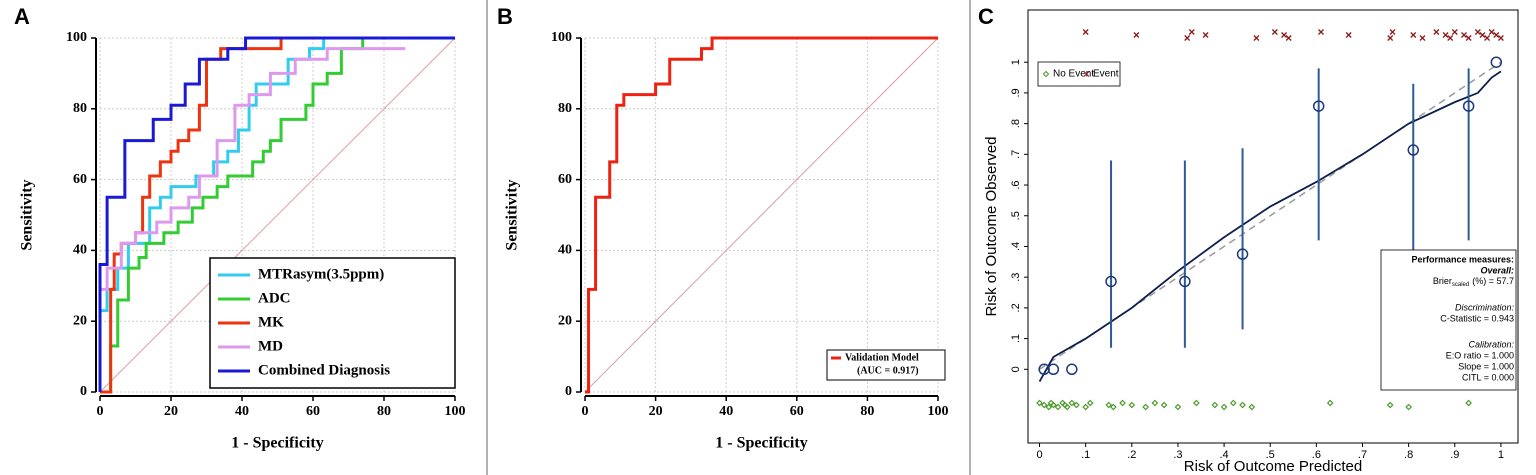 This screenshot has height=475, width=1536. Describe the element at coordinates (171, 411) in the screenshot. I see `x-tick-label: 20` at that location.